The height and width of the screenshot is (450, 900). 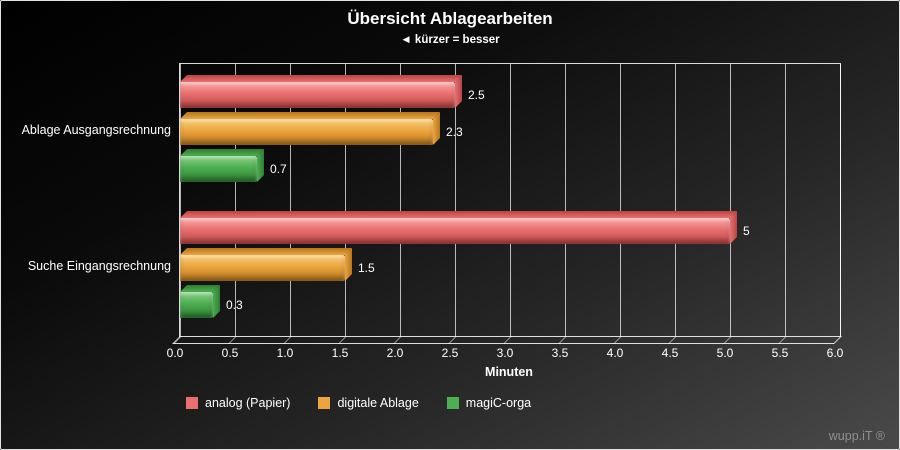 What do you see at coordinates (278, 169) in the screenshot?
I see `bar-value-label: 0.7` at bounding box center [278, 169].